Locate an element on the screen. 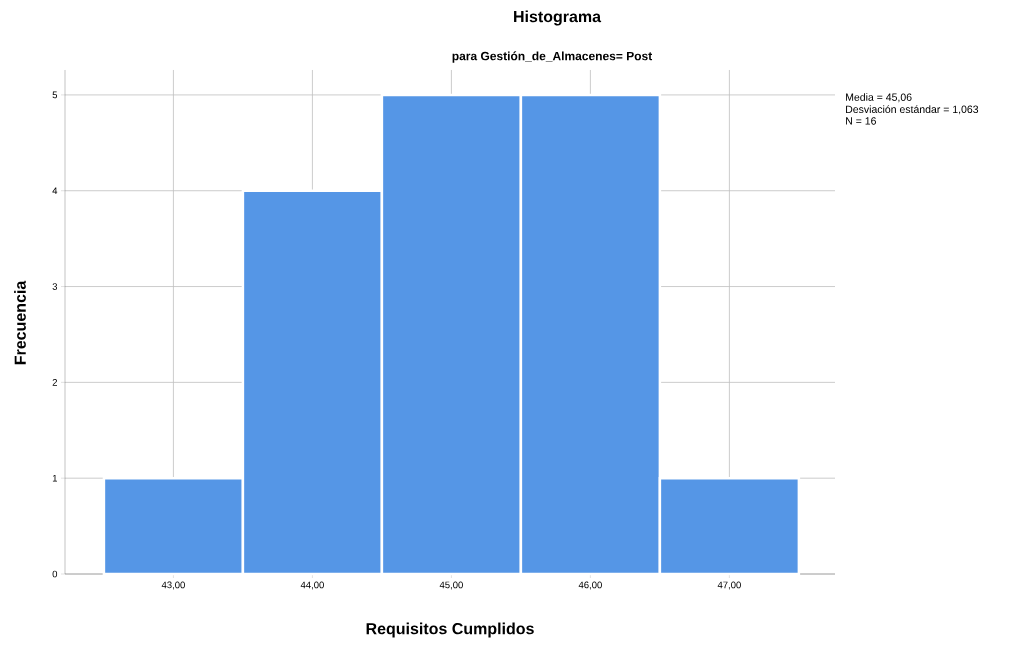  y-tick-label: 1 is located at coordinates (54, 478).